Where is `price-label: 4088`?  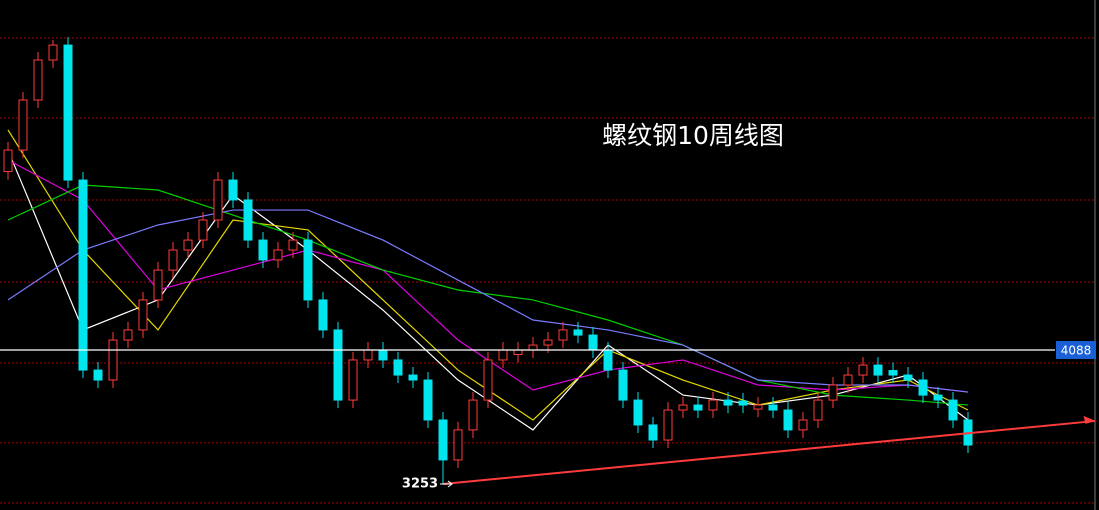
price-label: 4088 is located at coordinates (1076, 351).